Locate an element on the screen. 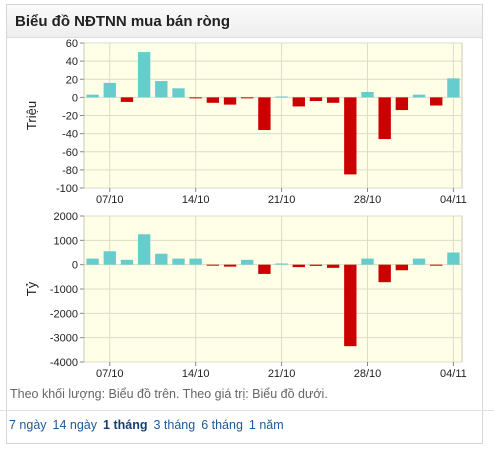 This screenshot has width=494, height=450. range-7-days: 7 ngày is located at coordinates (28, 424).